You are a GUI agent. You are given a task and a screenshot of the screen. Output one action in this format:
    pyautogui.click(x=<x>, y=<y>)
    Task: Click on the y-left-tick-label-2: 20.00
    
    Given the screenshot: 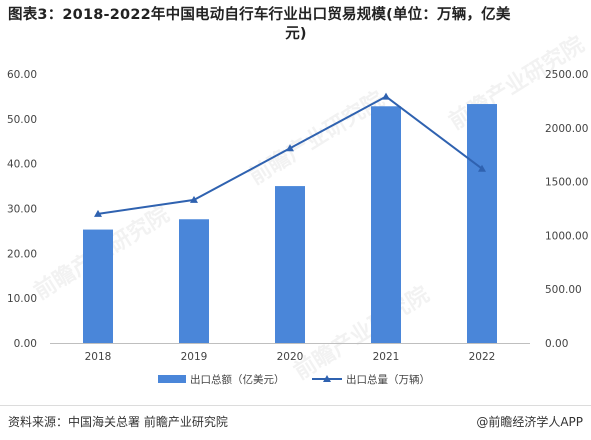 What is the action you would take?
    pyautogui.click(x=22, y=254)
    